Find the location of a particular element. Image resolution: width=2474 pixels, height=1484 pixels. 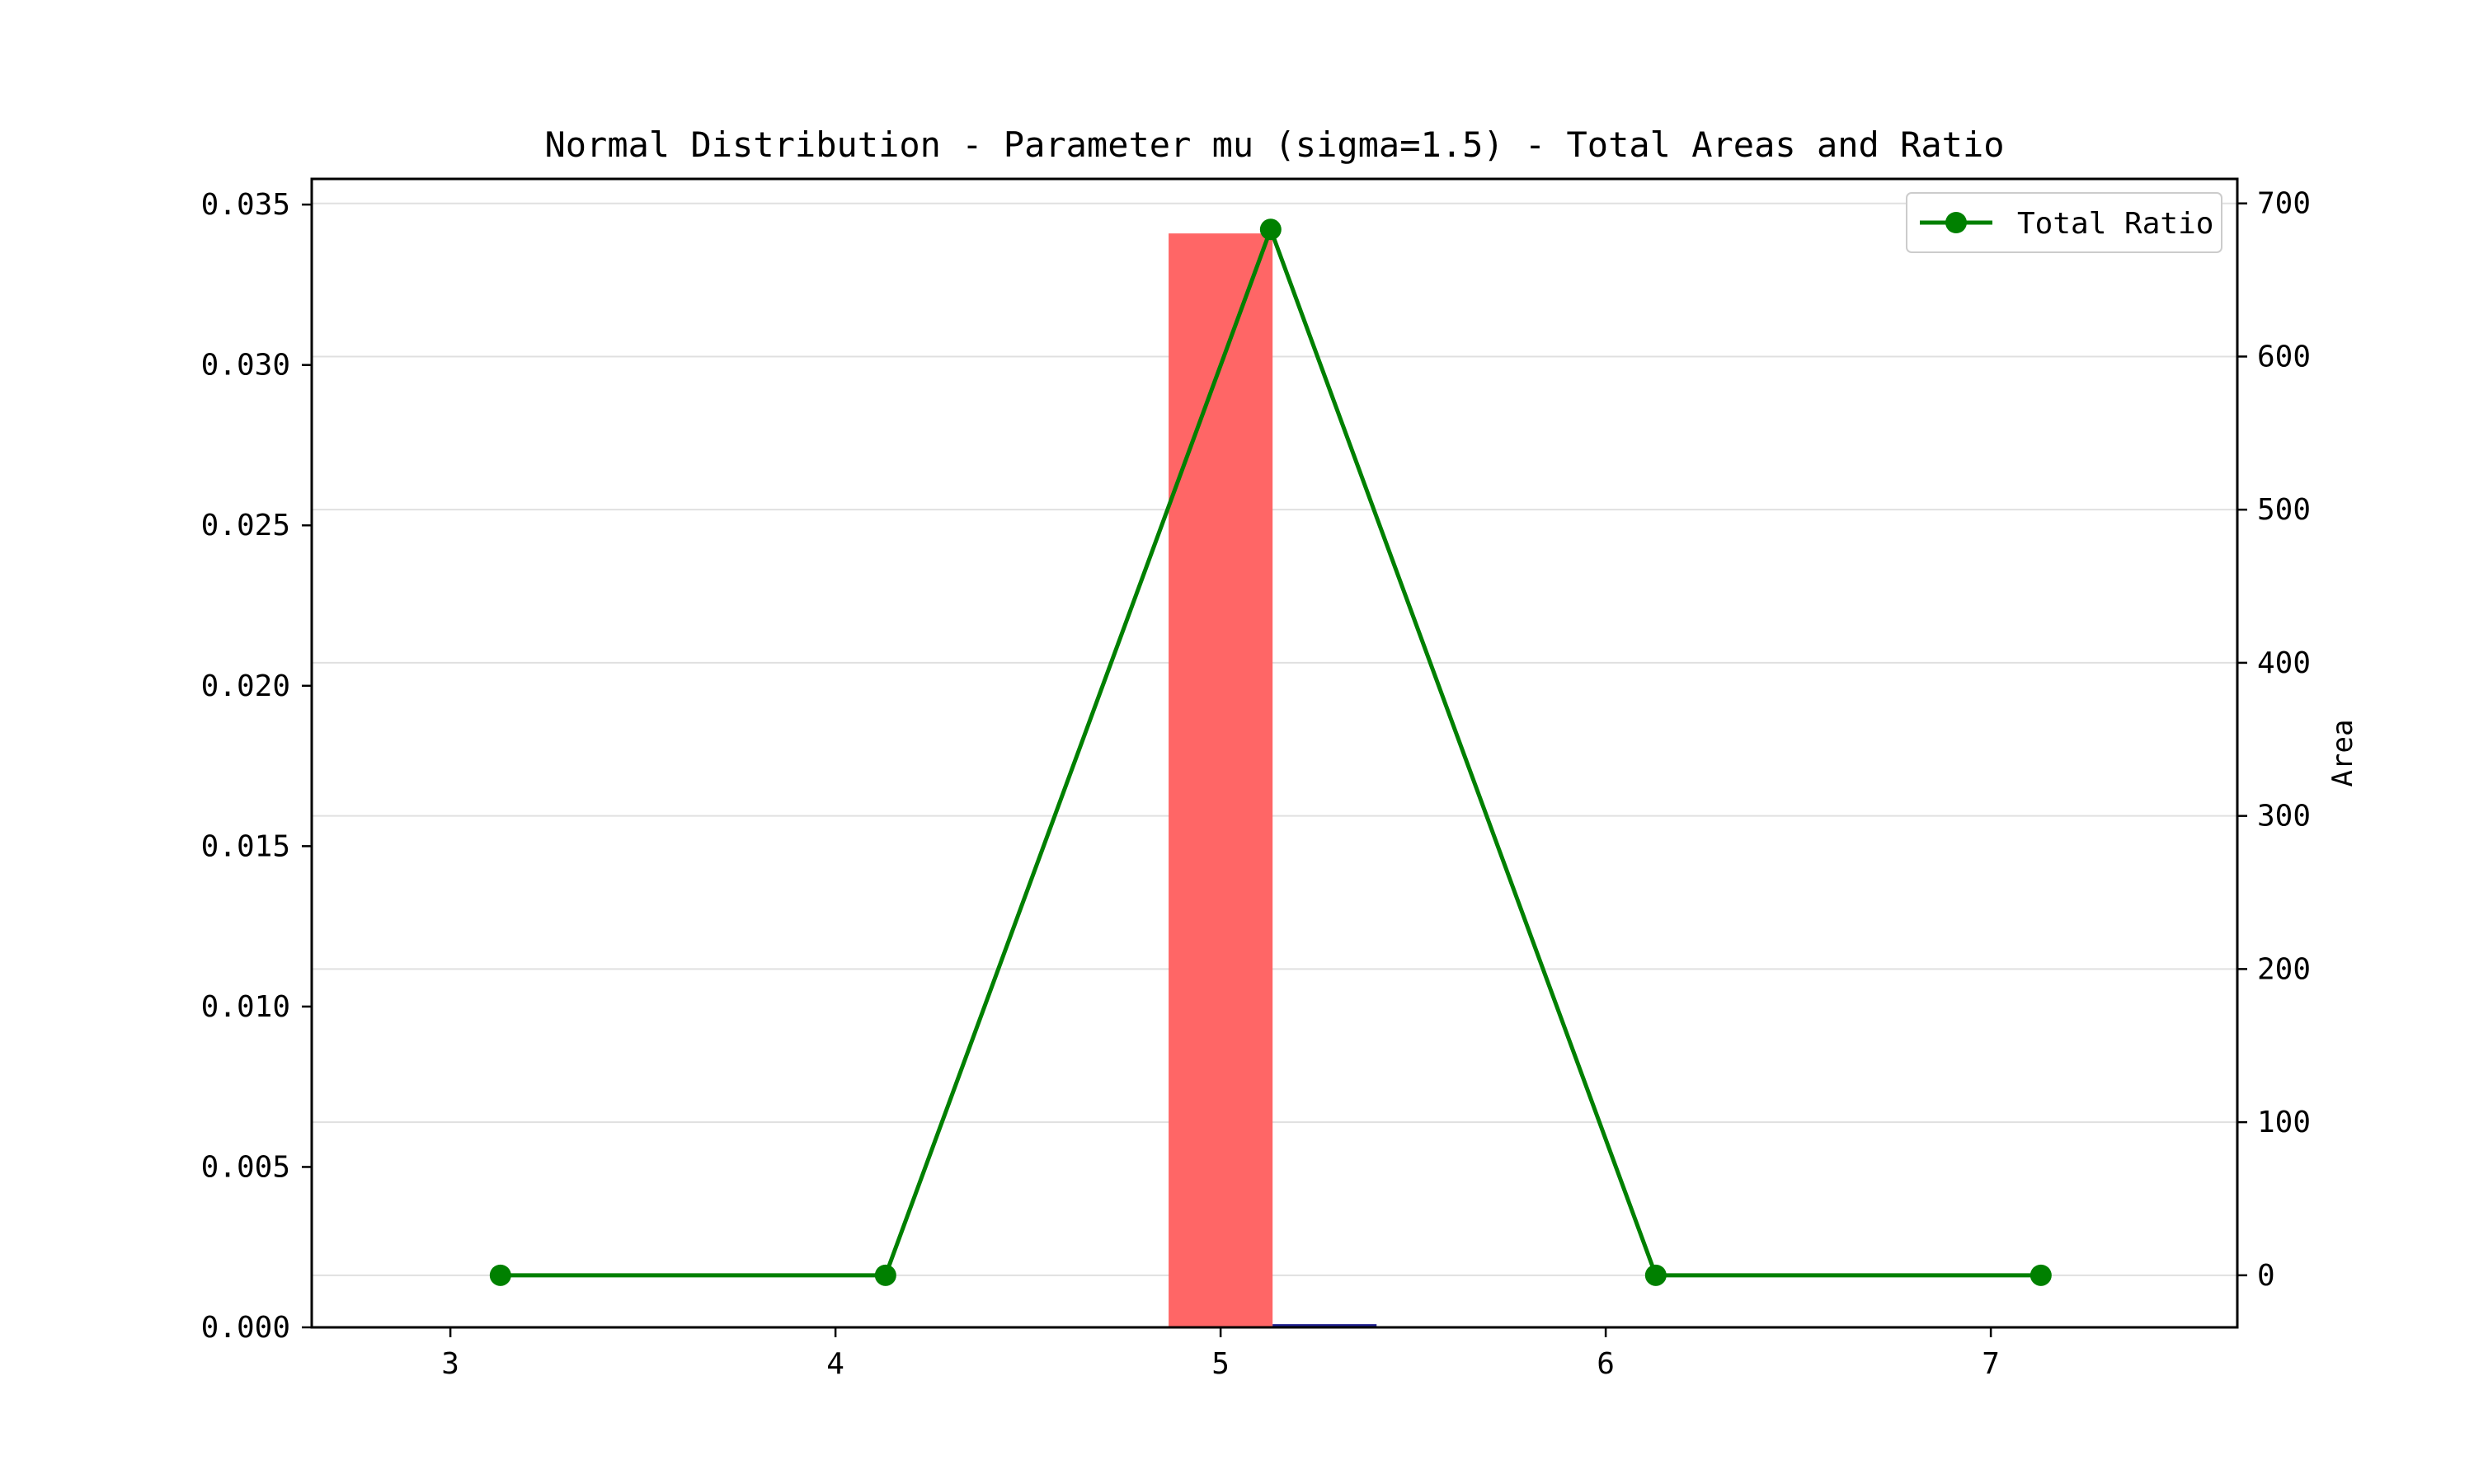

y-right-tick-label: 500 is located at coordinates (2284, 510).